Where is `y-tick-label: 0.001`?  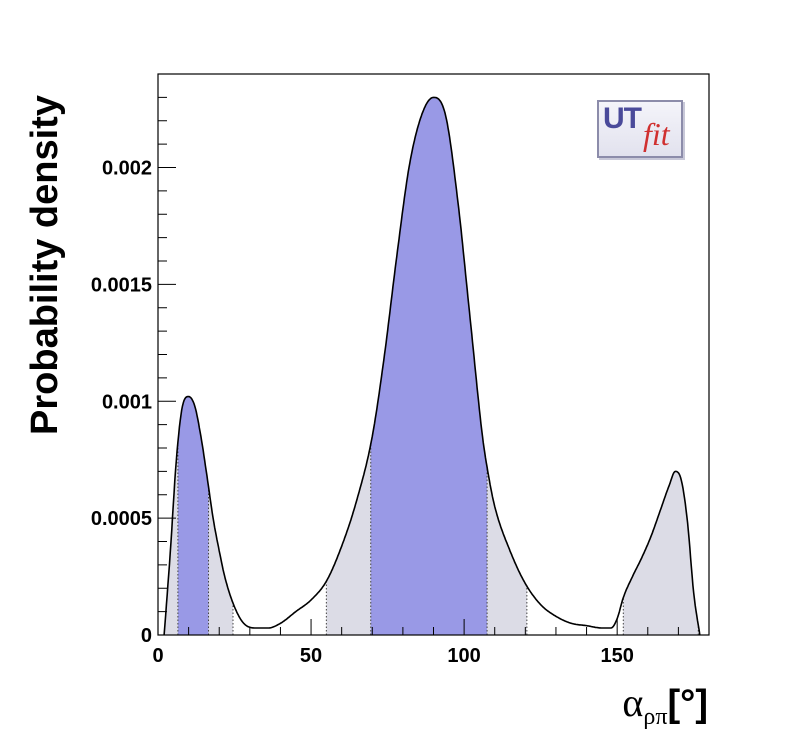 y-tick-label: 0.001 is located at coordinates (127, 402).